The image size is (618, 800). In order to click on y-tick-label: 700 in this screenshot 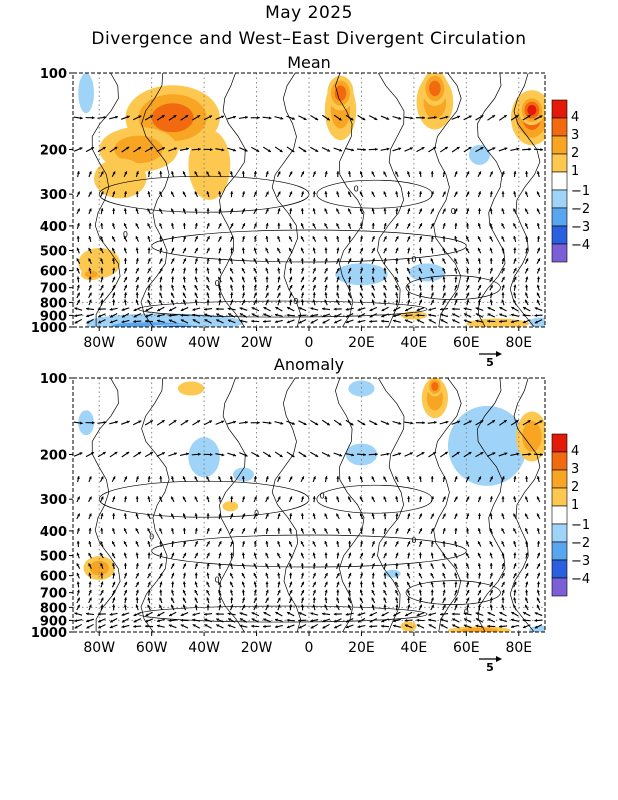, I will do `click(53, 594)`.